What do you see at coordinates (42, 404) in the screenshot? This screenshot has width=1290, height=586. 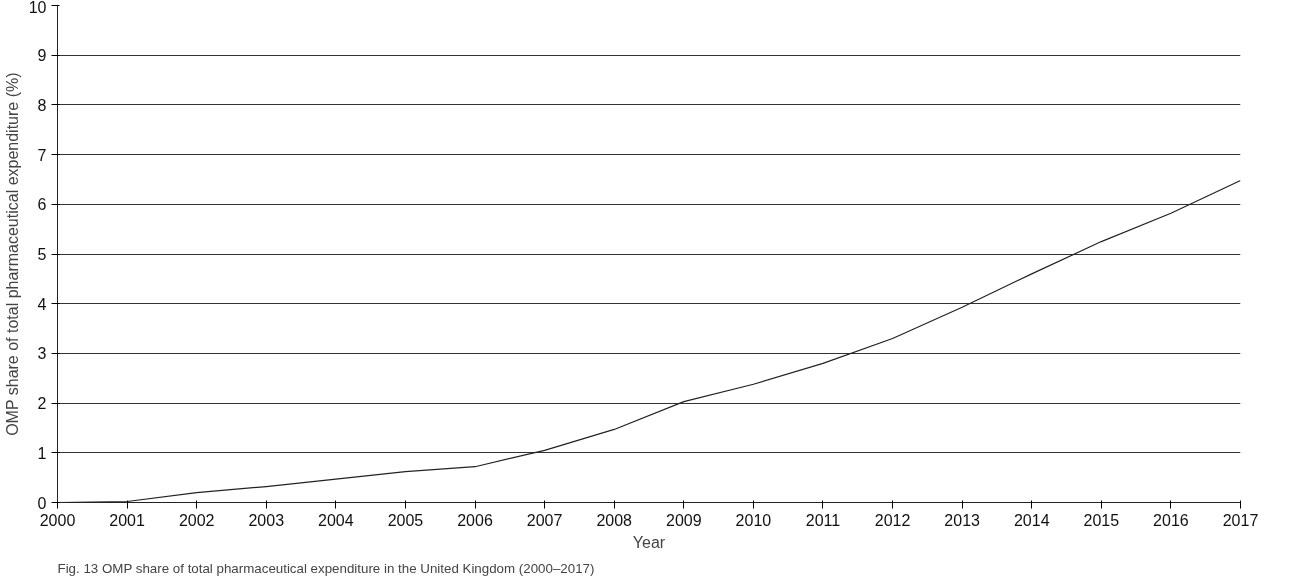 I see `y-tick-label: 2` at bounding box center [42, 404].